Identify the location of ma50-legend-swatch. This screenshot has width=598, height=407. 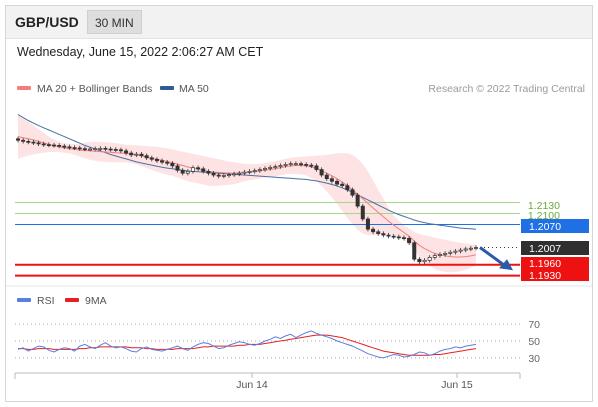
(167, 88).